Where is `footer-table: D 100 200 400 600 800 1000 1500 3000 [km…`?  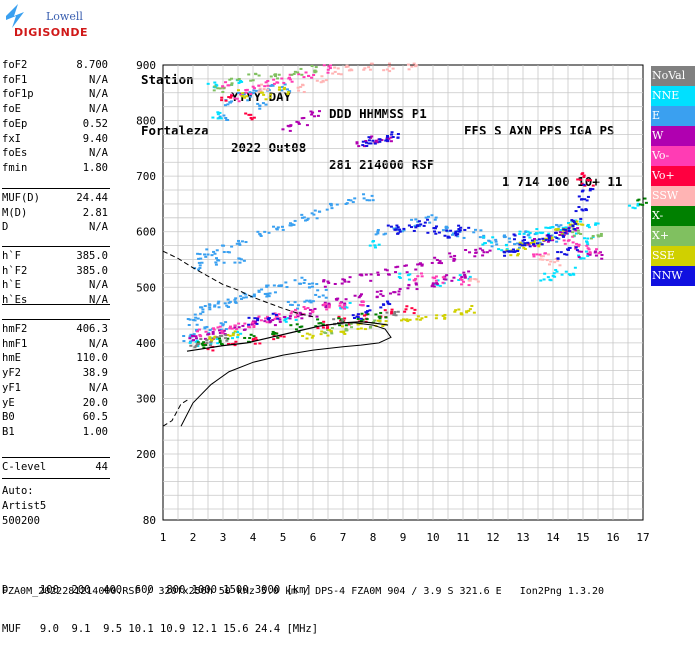 footer-table: D 100 200 400 600 800 1000 1500 3000 [km… is located at coordinates (160, 603).